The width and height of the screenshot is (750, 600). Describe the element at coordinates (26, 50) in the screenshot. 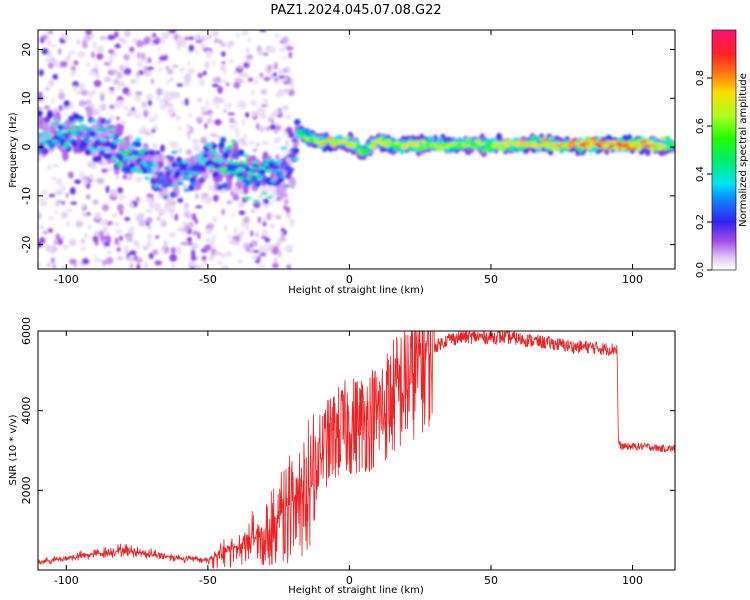

I see `spectrogram-y-tick-label: 20` at that location.